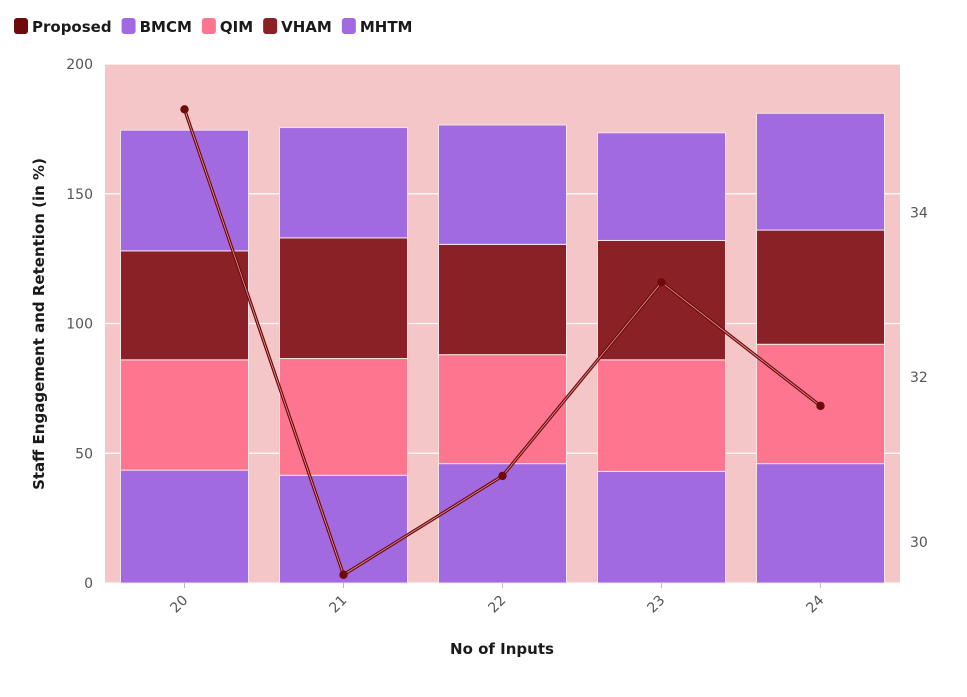 This screenshot has height=697, width=967. Describe the element at coordinates (502, 649) in the screenshot. I see `x-axis-title: No of Inputs` at that location.